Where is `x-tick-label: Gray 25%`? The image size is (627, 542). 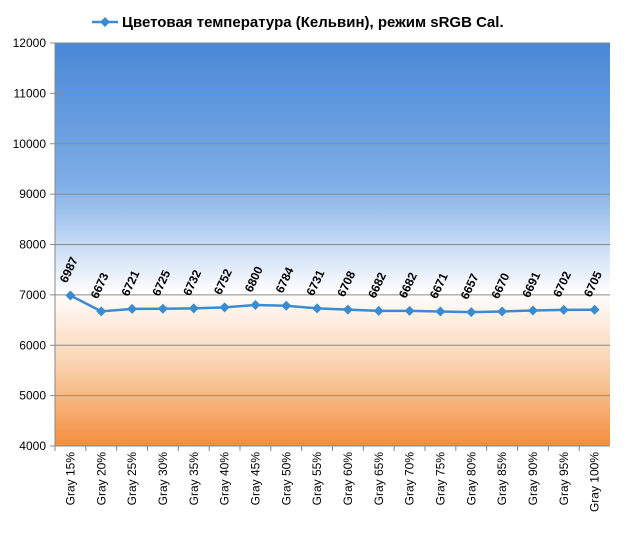 x-tick-label: Gray 25% is located at coordinates (132, 479).